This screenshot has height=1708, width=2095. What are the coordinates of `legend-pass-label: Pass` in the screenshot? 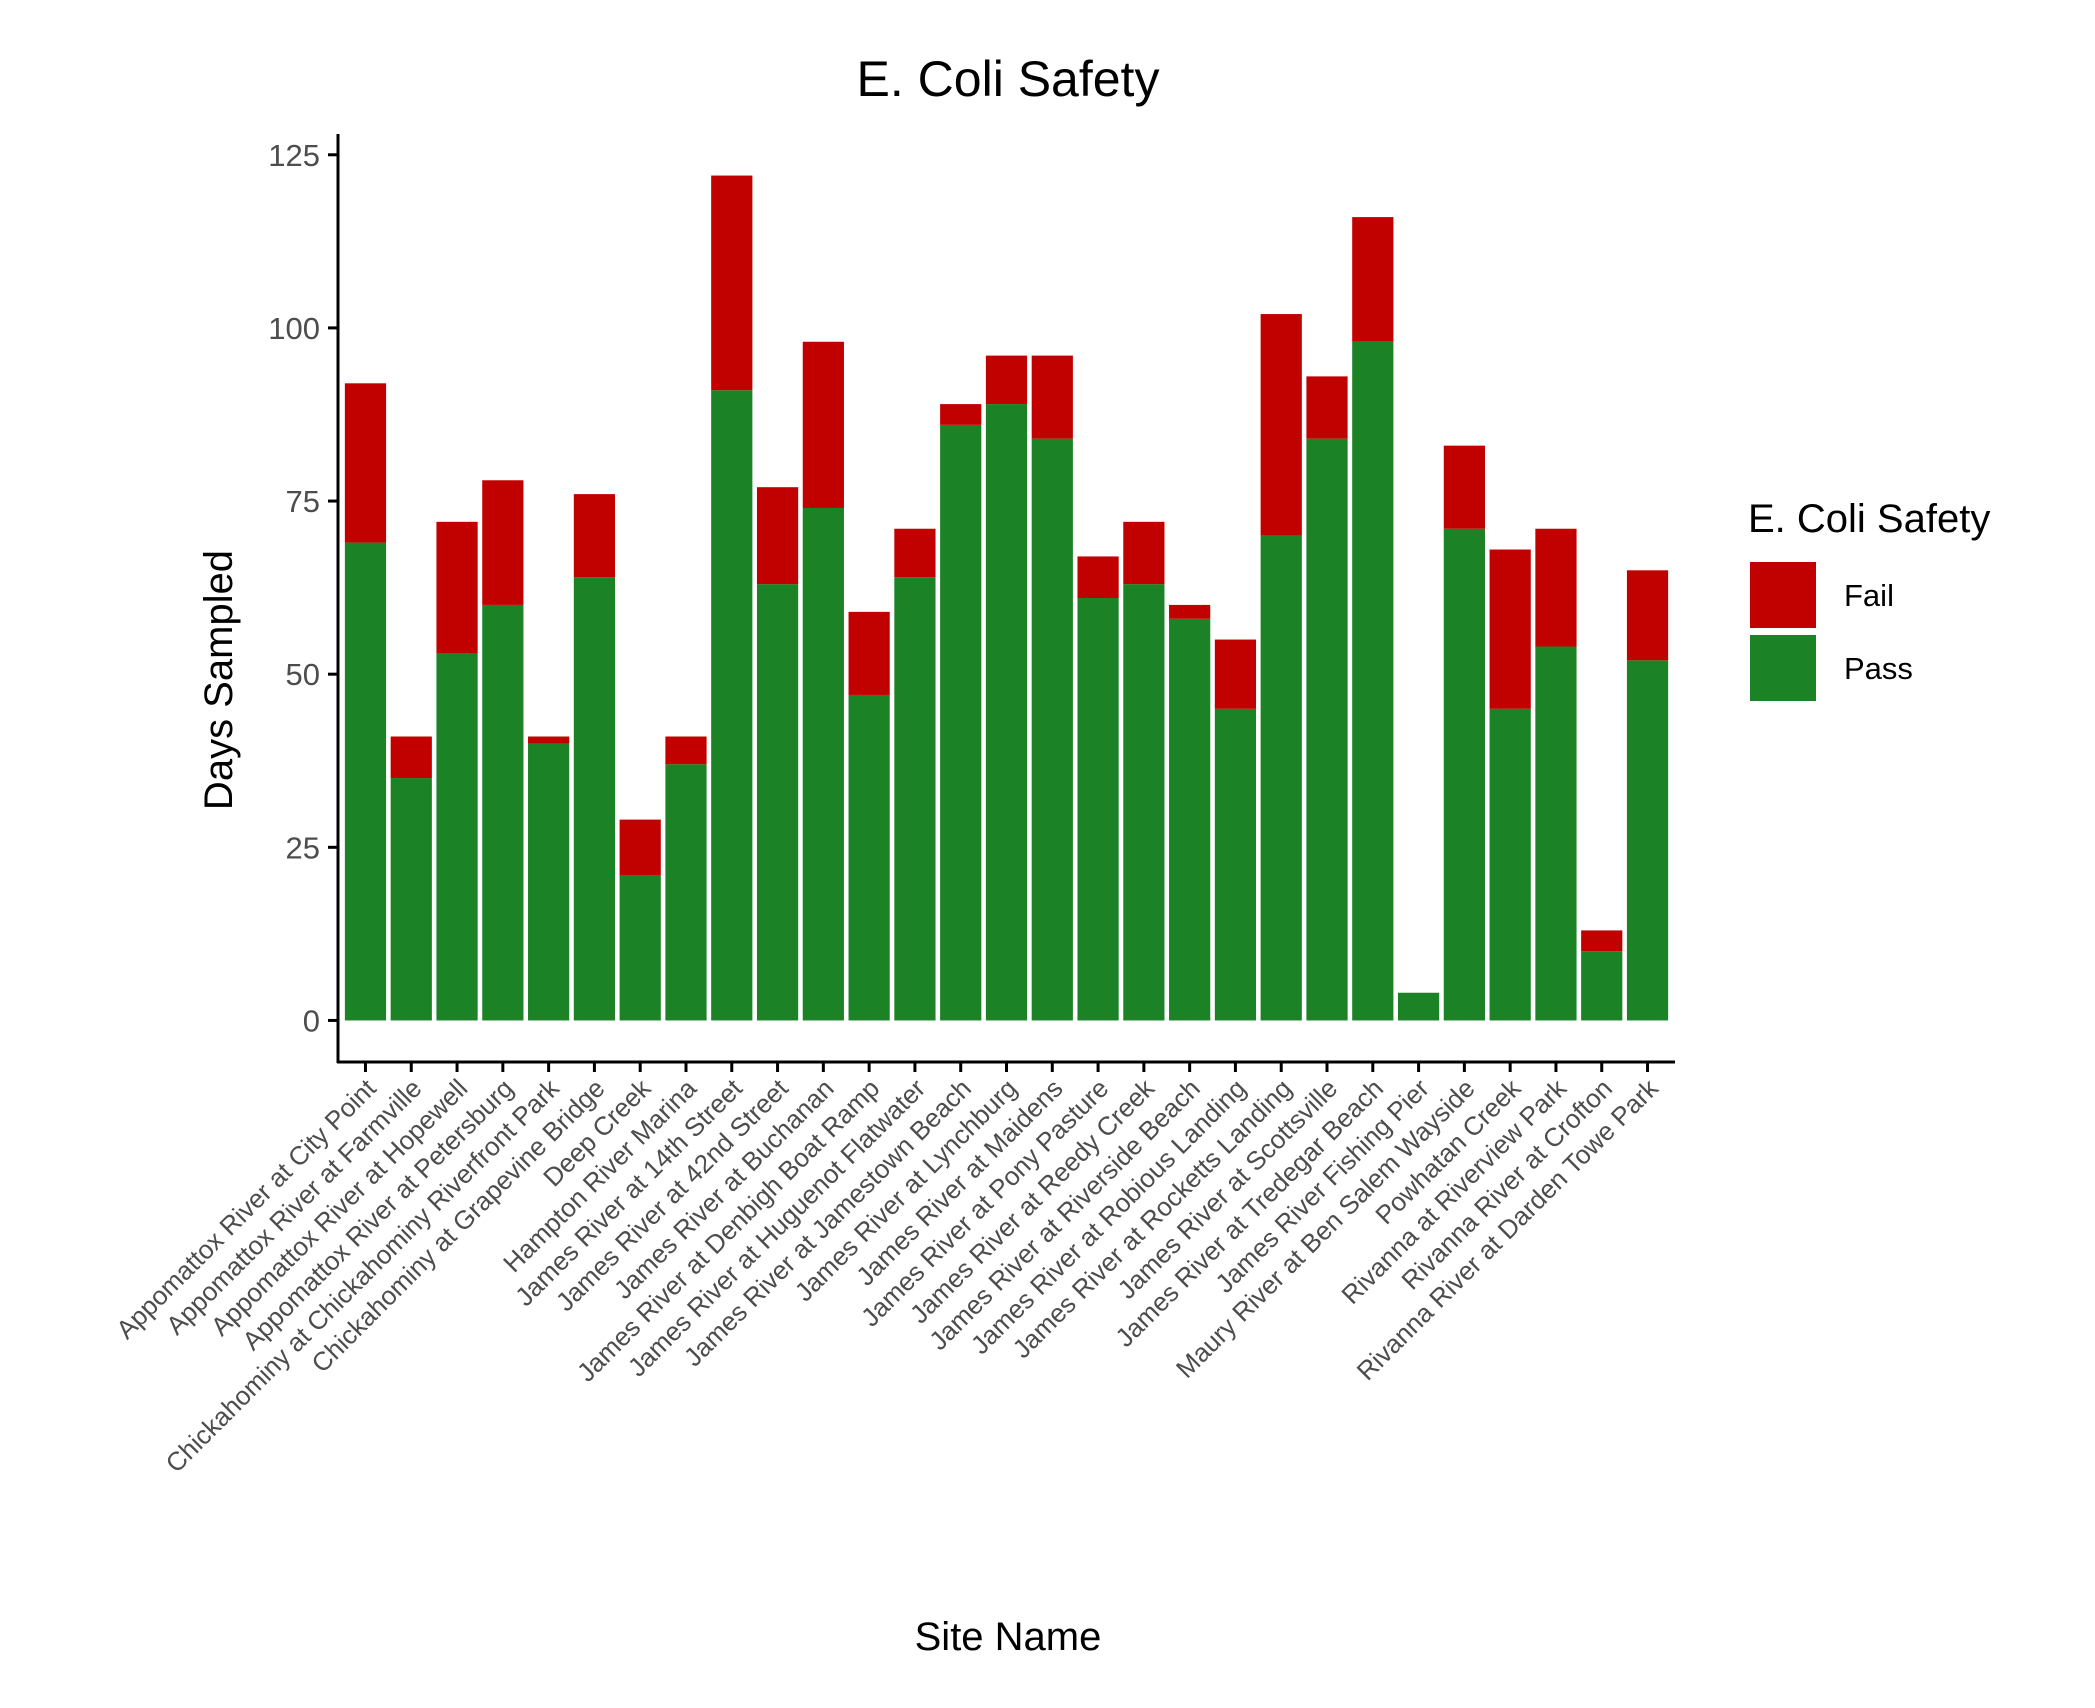 It's located at (1878, 668).